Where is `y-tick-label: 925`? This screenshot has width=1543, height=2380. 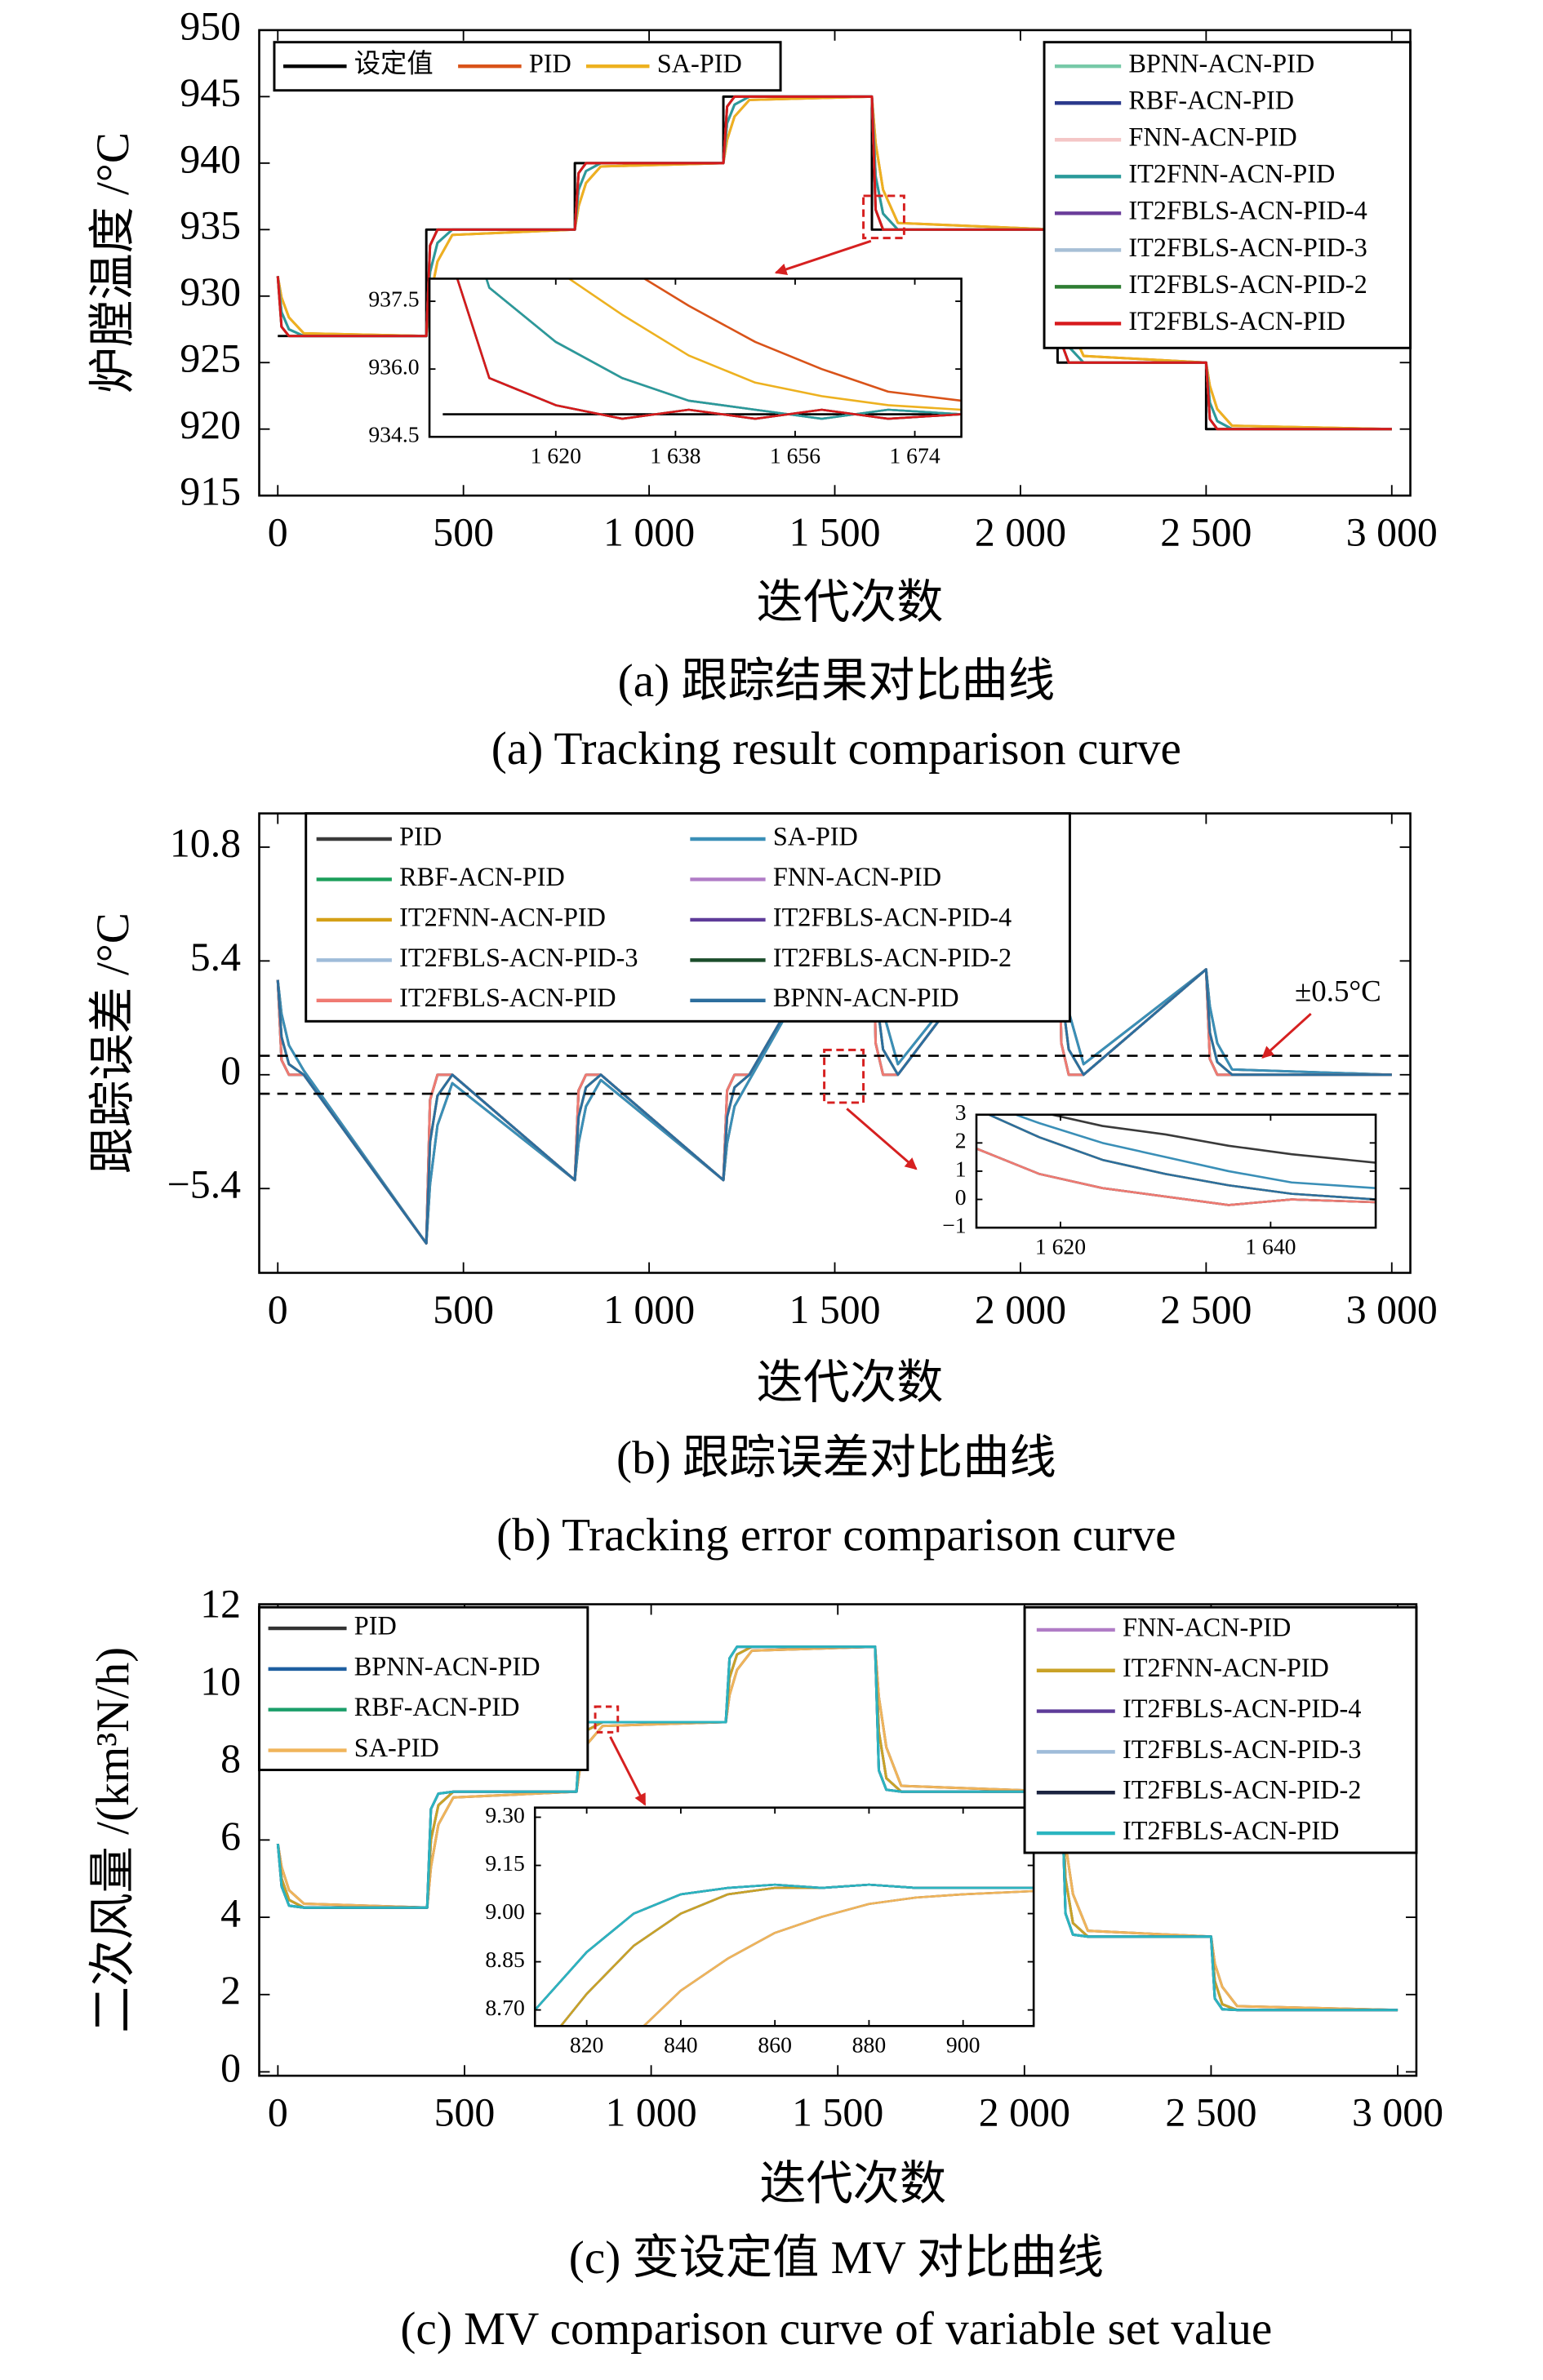
y-tick-label: 925 is located at coordinates (210, 359).